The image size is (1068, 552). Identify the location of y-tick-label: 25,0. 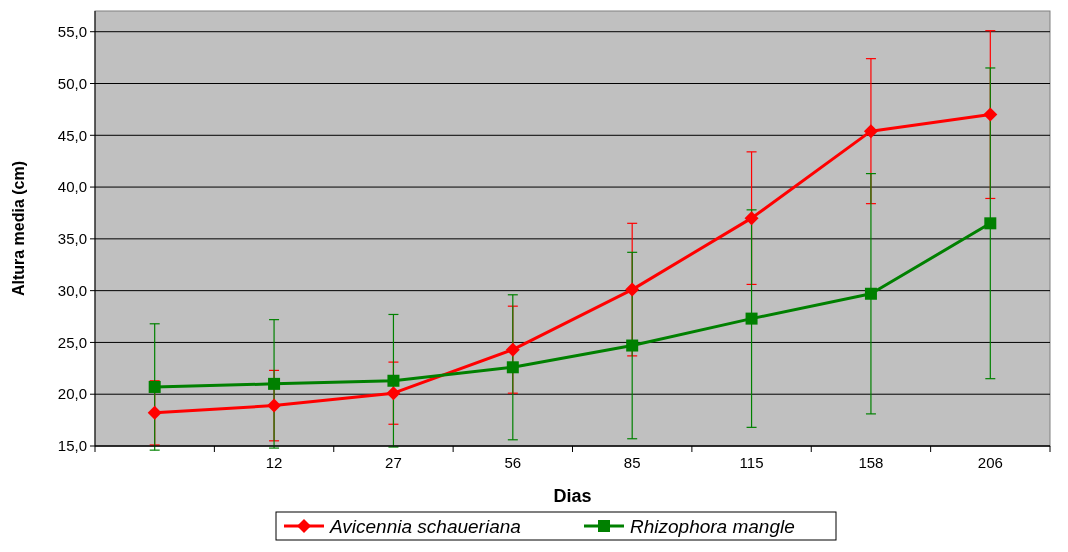
(72, 342).